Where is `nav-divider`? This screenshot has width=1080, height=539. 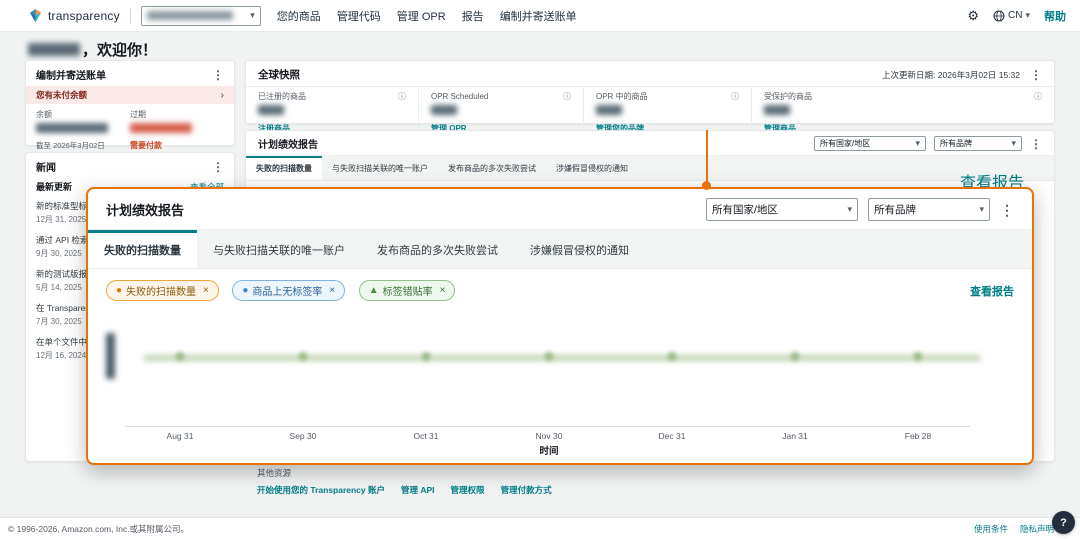 nav-divider is located at coordinates (130, 15).